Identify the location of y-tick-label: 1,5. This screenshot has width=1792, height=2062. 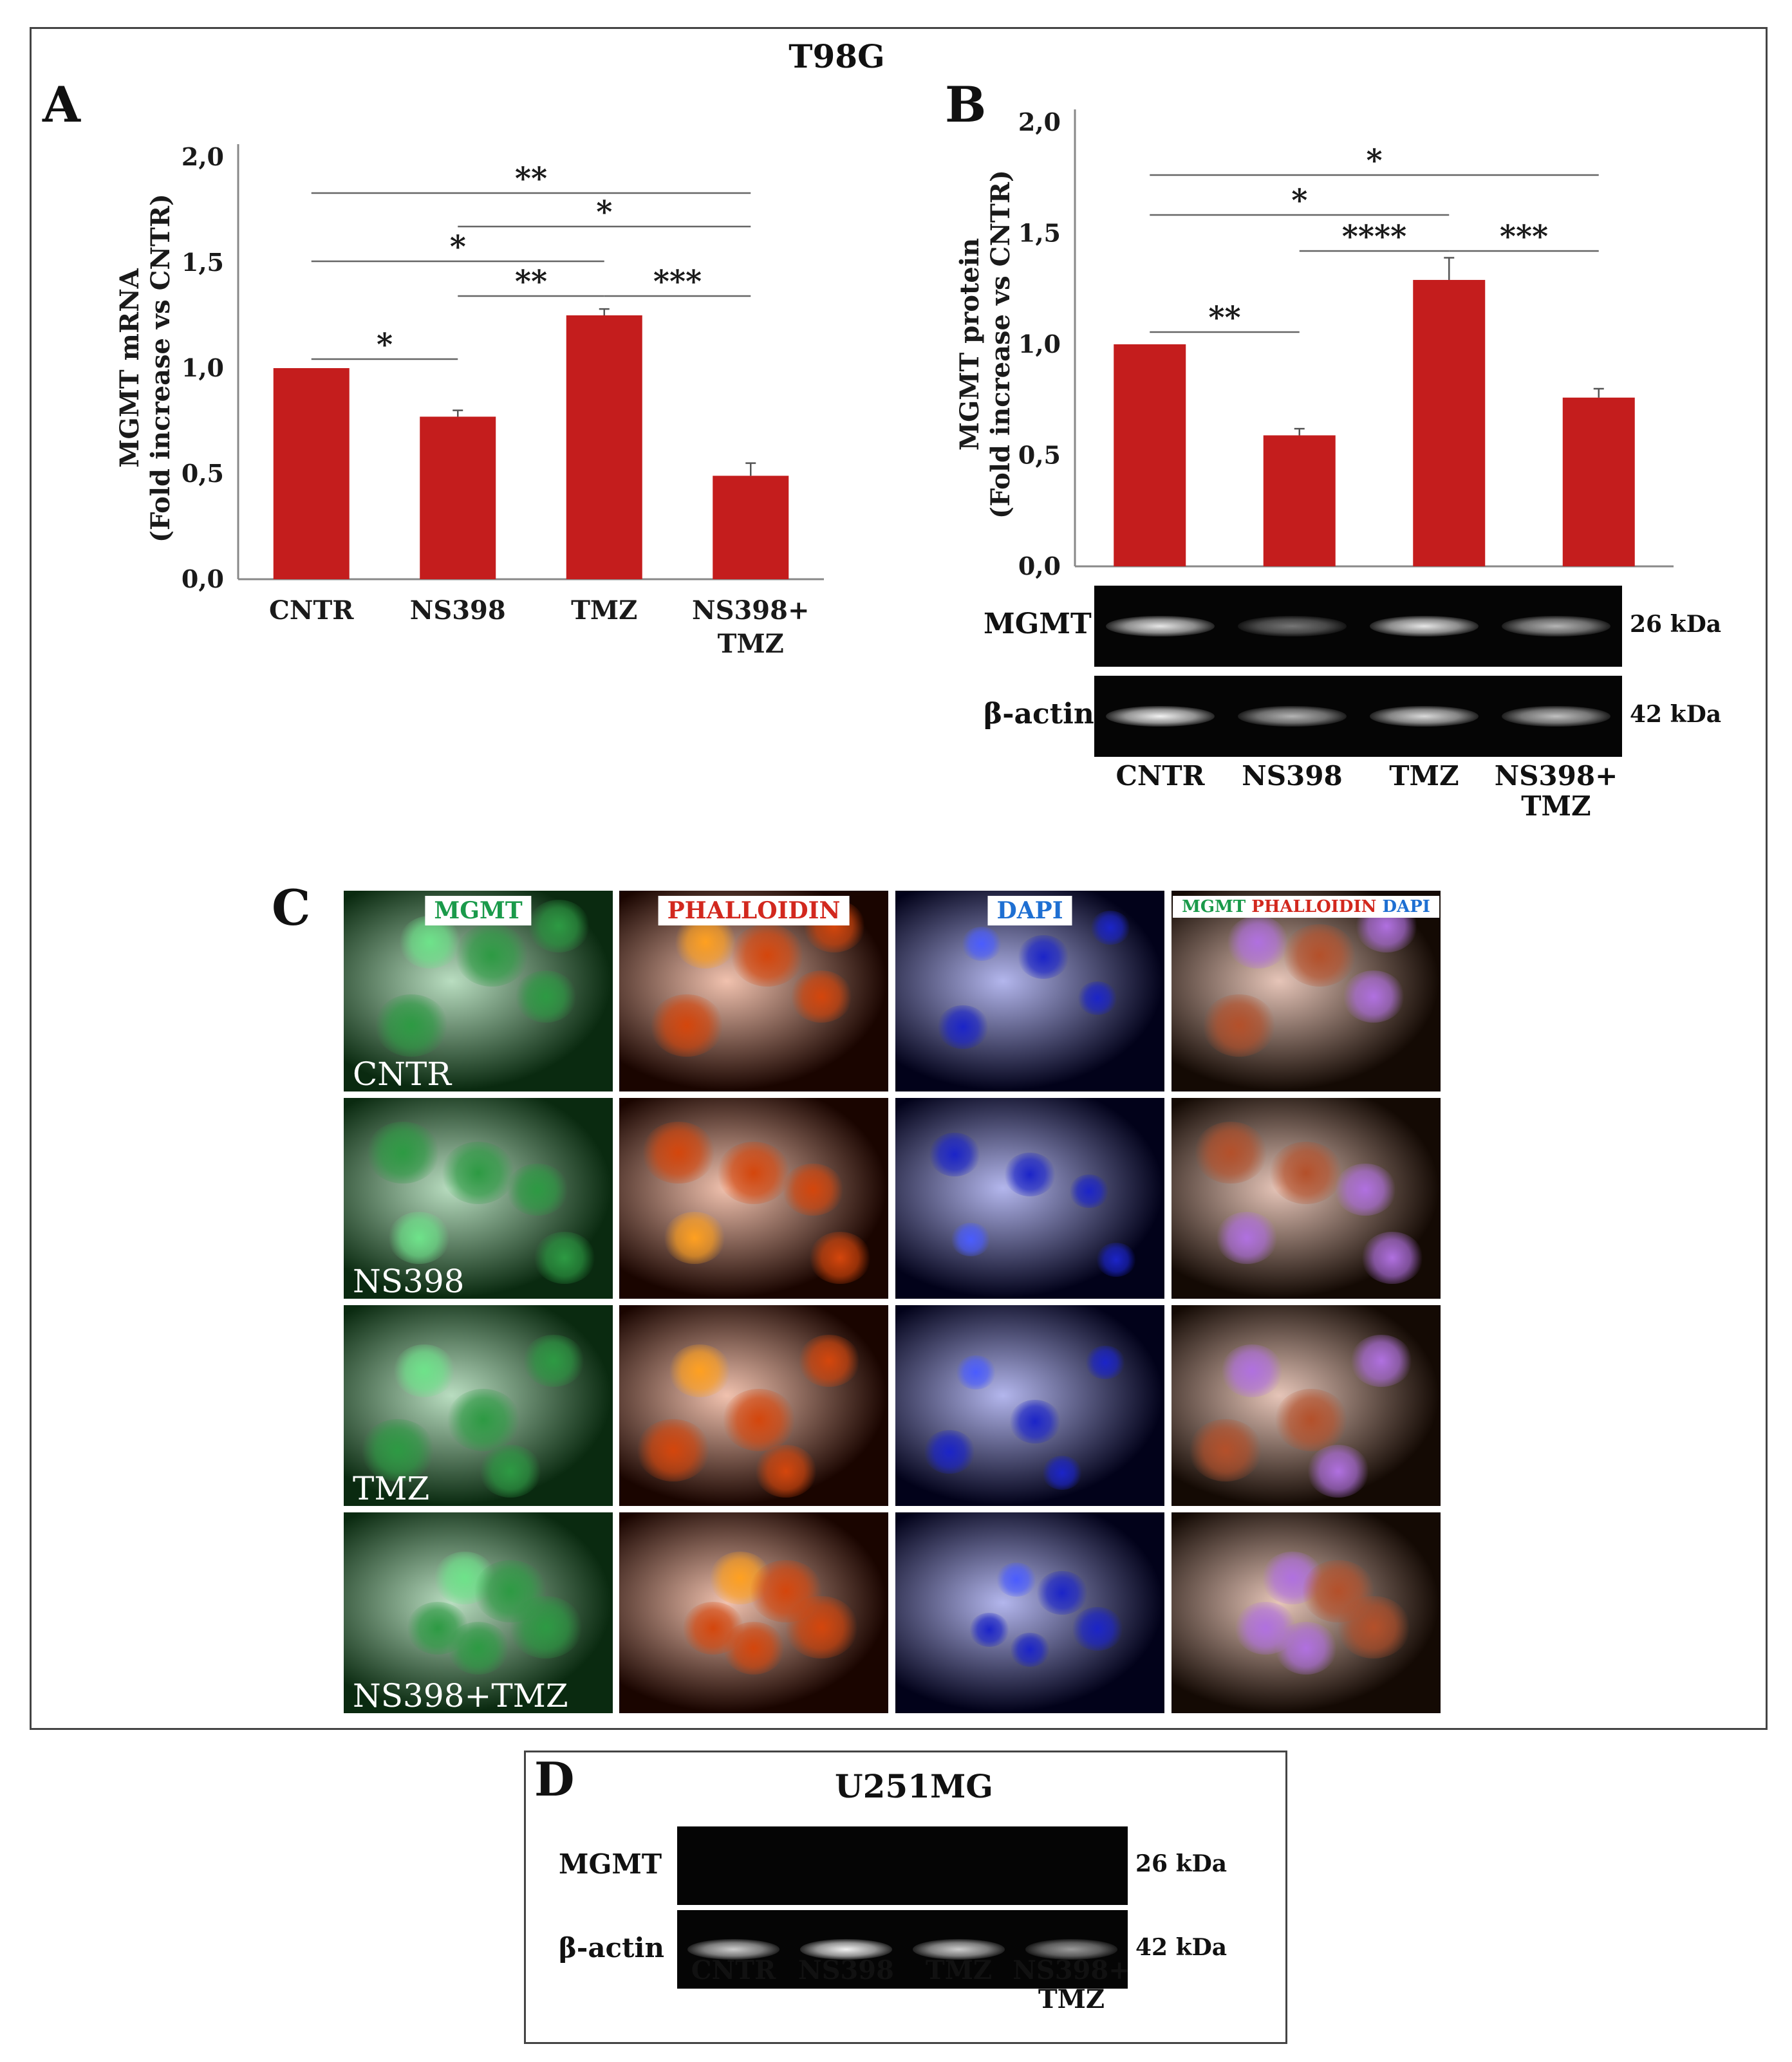
(1039, 233).